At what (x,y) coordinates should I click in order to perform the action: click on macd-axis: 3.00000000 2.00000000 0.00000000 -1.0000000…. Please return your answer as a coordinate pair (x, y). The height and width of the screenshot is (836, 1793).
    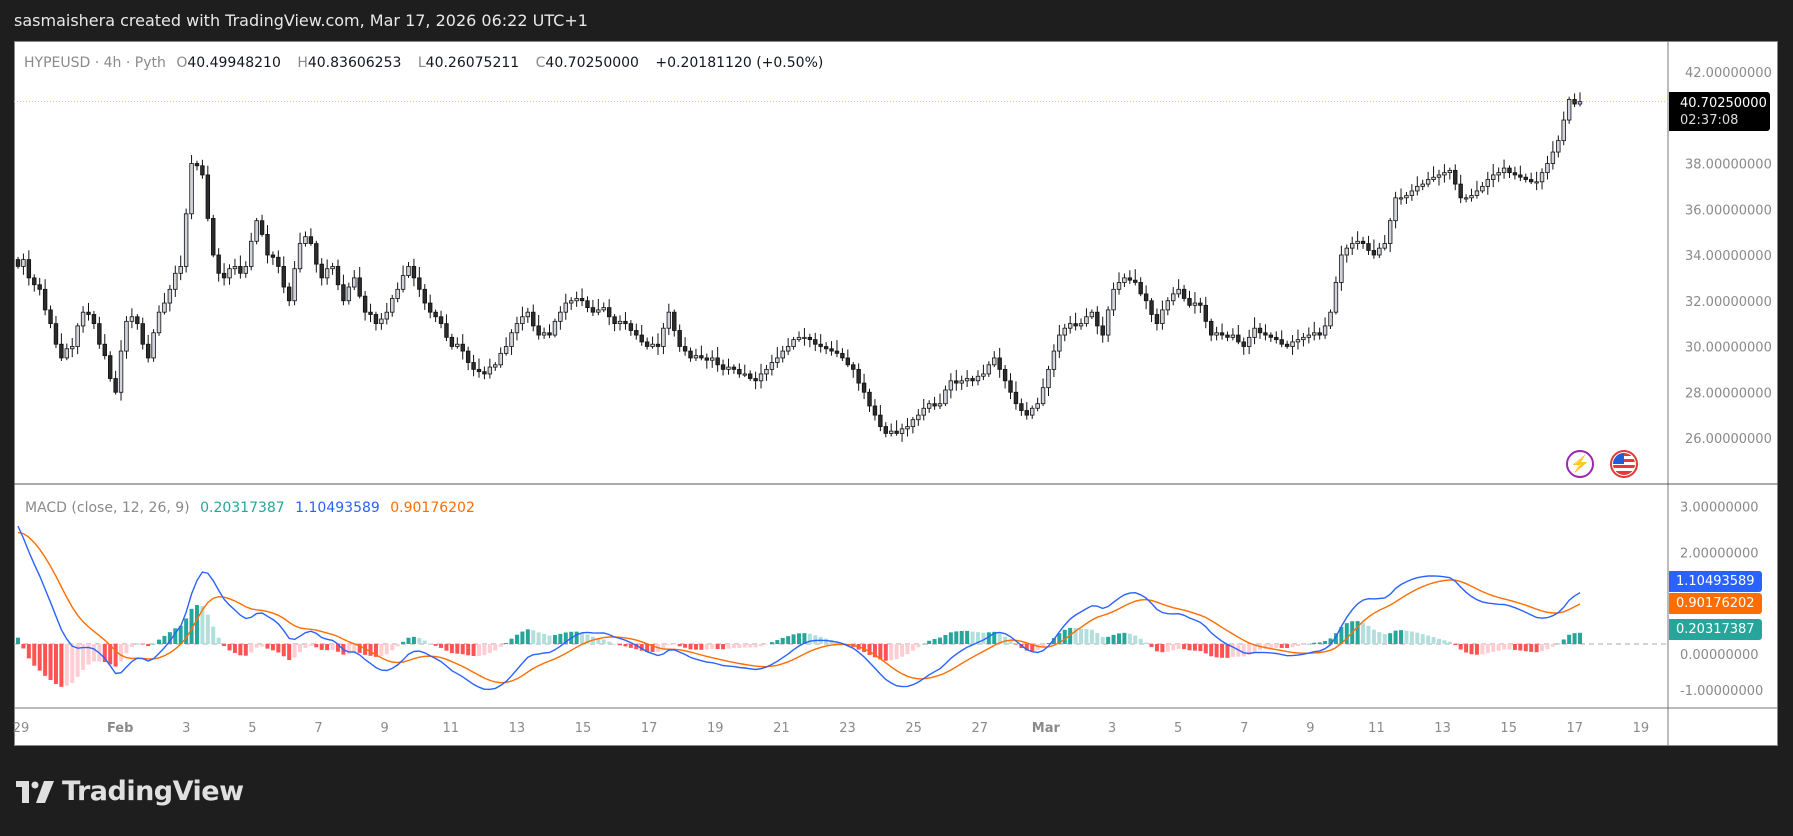
    Looking at the image, I should click on (1721, 600).